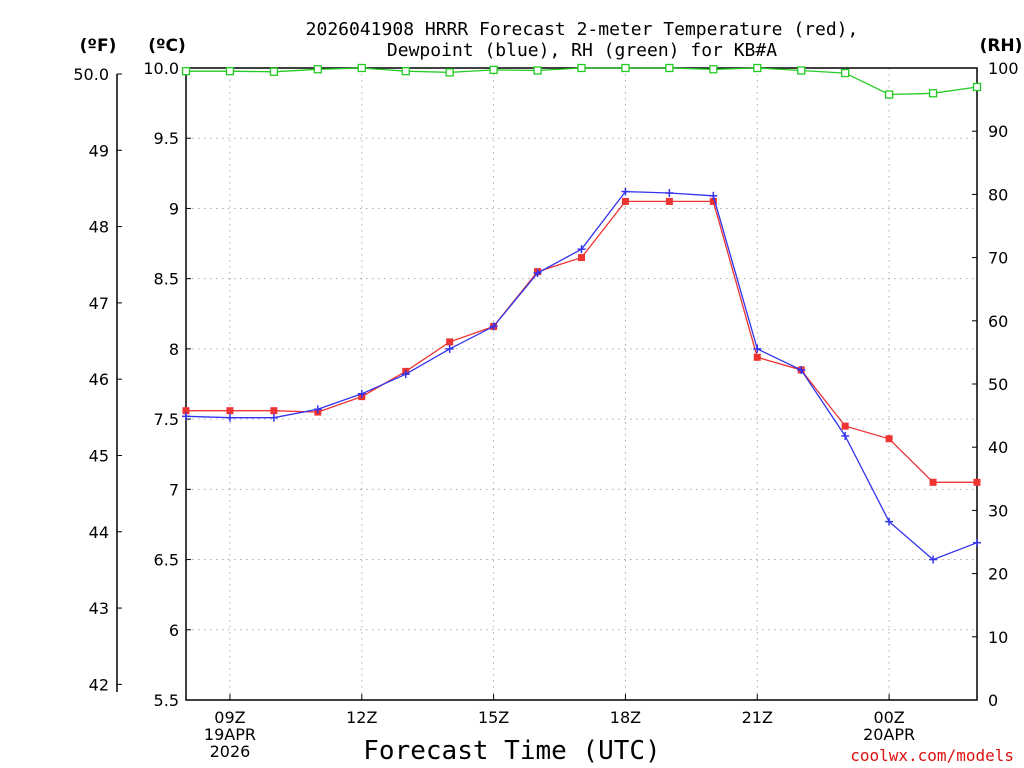  What do you see at coordinates (167, 46) in the screenshot?
I see `celsius-unit-label: (ºC)` at bounding box center [167, 46].